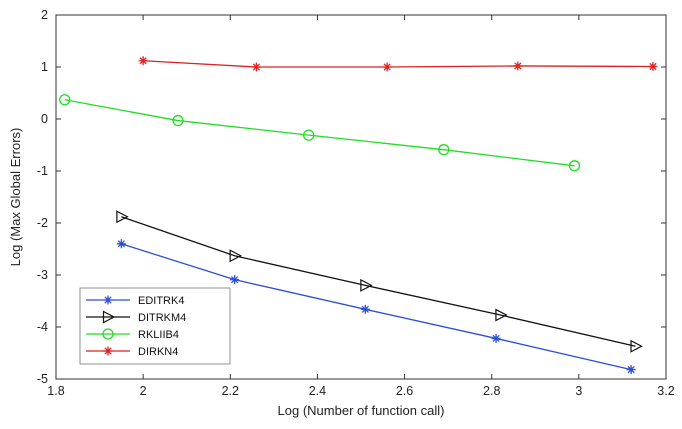 The image size is (682, 429). I want to click on legend-item: EDITRK4, so click(135, 301).